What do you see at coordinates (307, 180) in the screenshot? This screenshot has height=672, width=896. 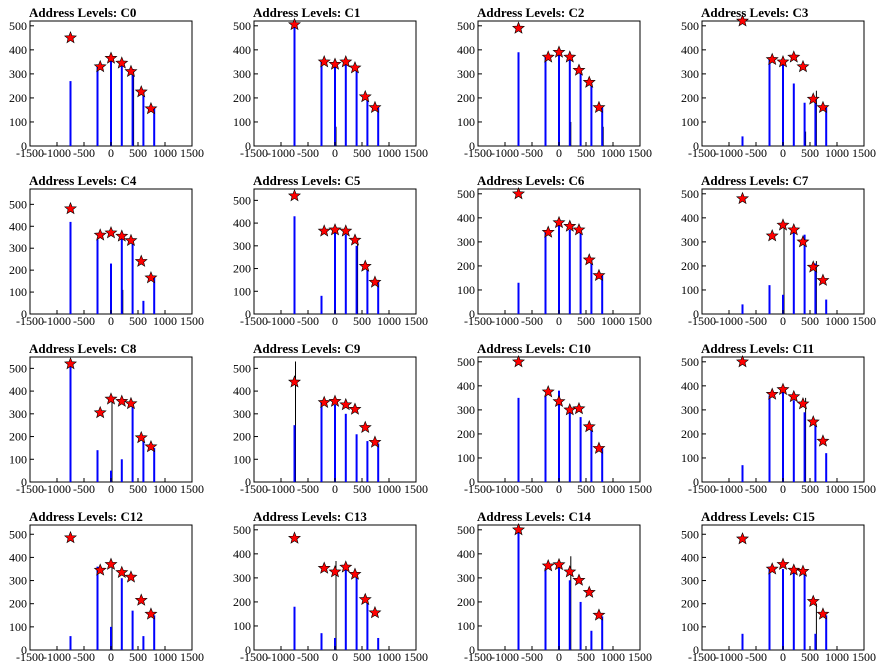 I see `panel-title: Address Levels: C5` at bounding box center [307, 180].